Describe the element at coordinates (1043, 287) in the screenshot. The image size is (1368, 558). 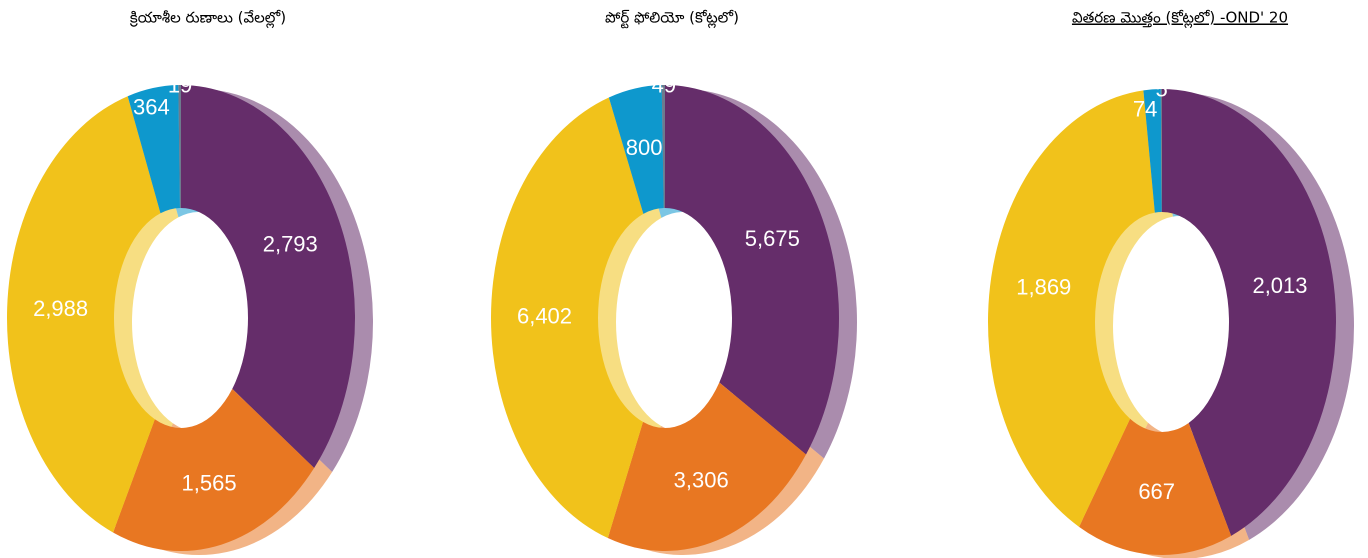
I see `data-label: 1,869` at that location.